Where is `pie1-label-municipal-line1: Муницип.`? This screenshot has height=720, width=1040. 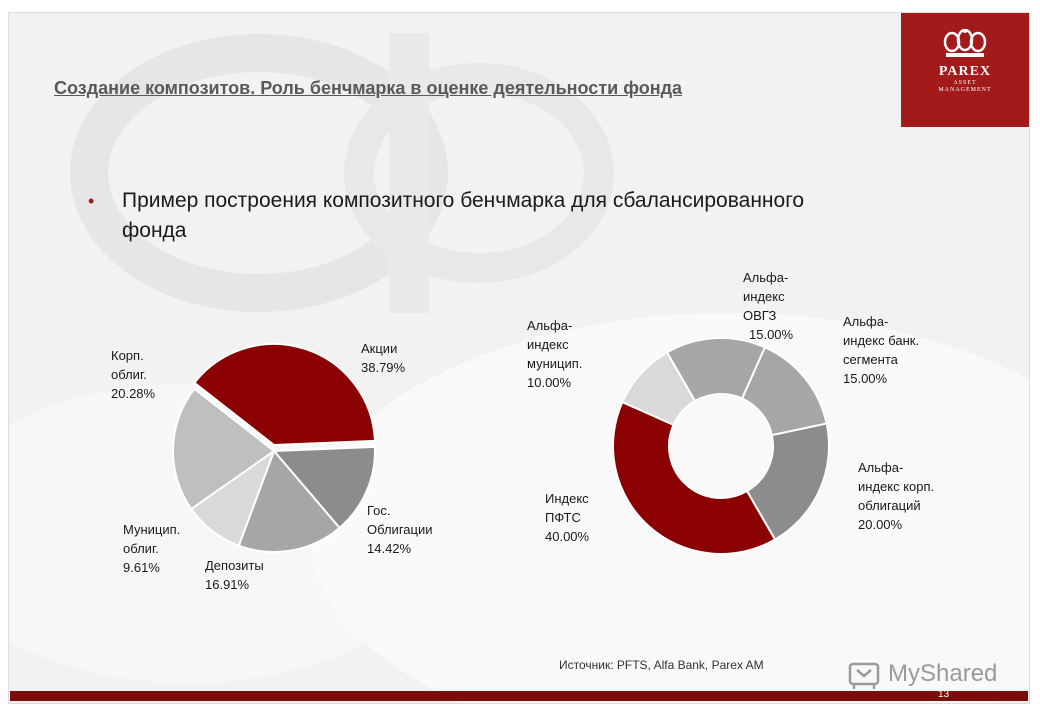 pie1-label-municipal-line1: Муницип. is located at coordinates (152, 529).